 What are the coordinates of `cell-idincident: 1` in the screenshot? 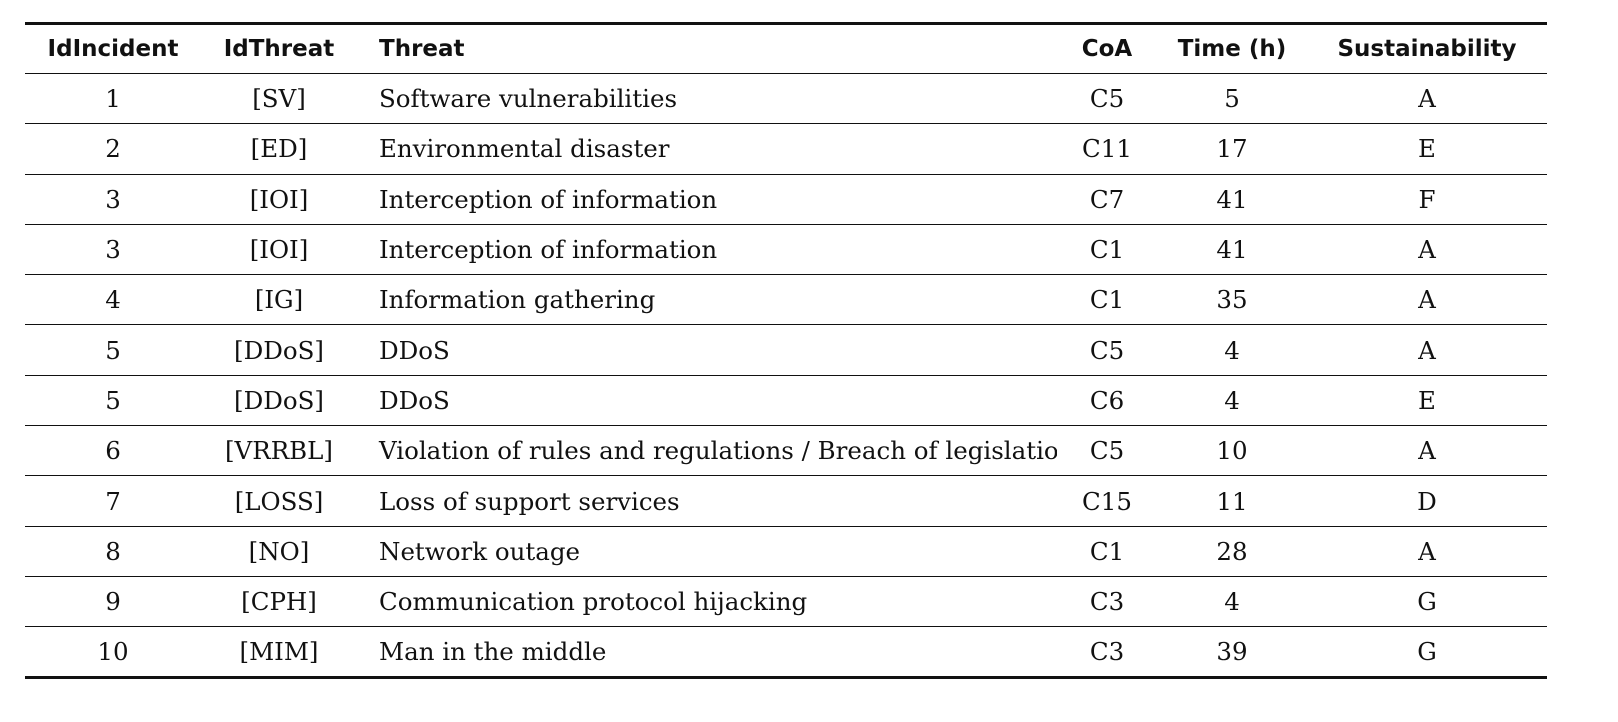 It's located at (113, 99).